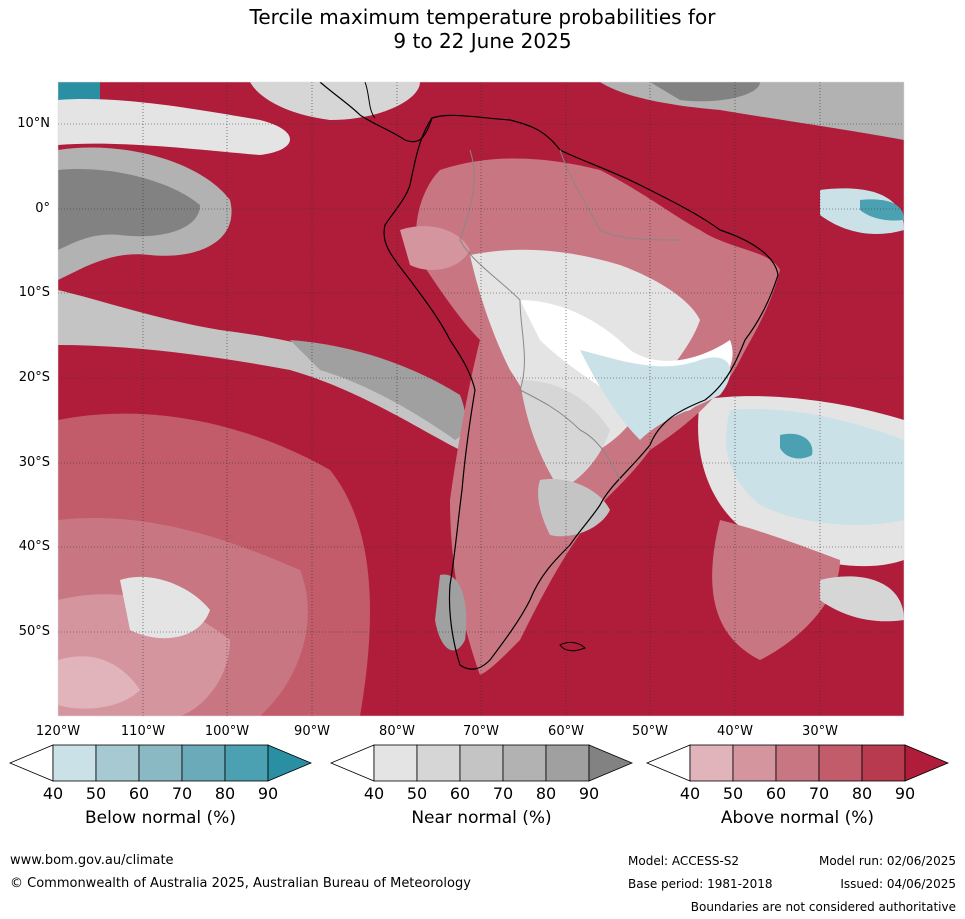 The width and height of the screenshot is (965, 919). Describe the element at coordinates (700, 884) in the screenshot. I see `footer-base-period: Base period: 1981-2018` at that location.